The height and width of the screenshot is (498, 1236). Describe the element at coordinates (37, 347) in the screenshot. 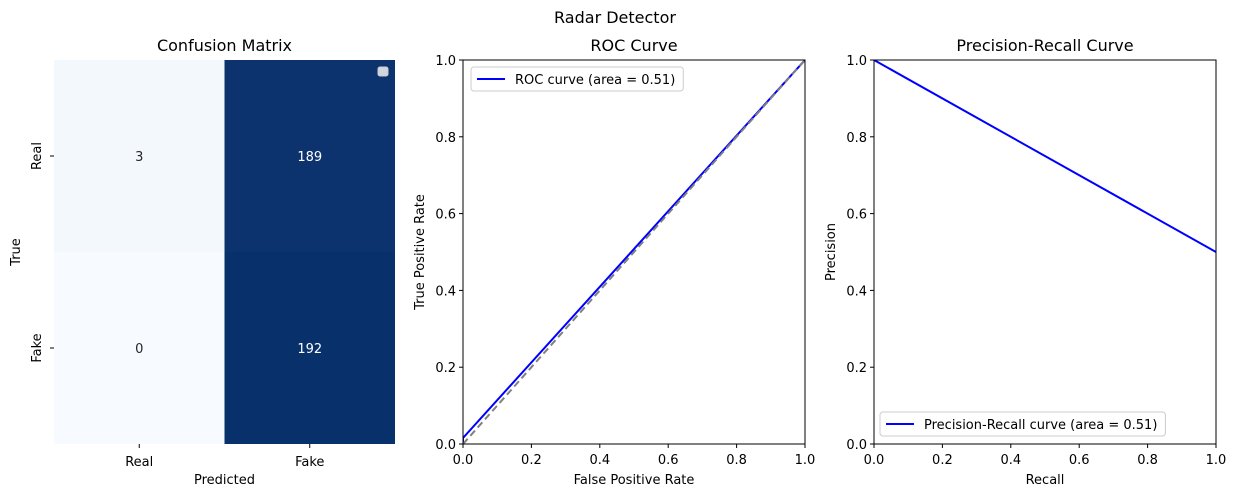

I see `y-tick-label: Fake` at that location.